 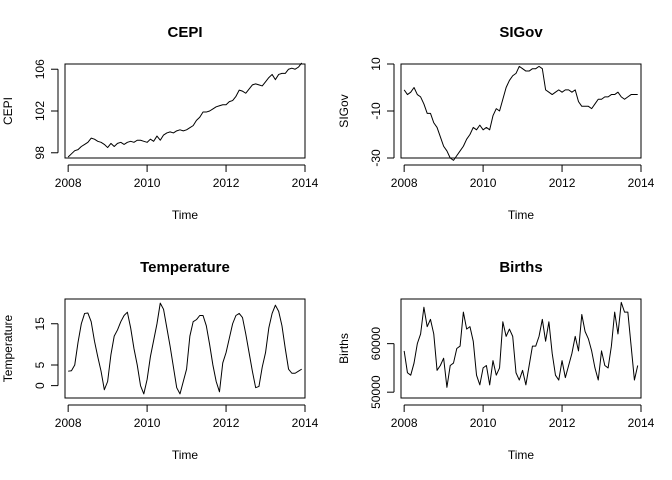 I want to click on chart-3-panel, so click(x=178, y=355).